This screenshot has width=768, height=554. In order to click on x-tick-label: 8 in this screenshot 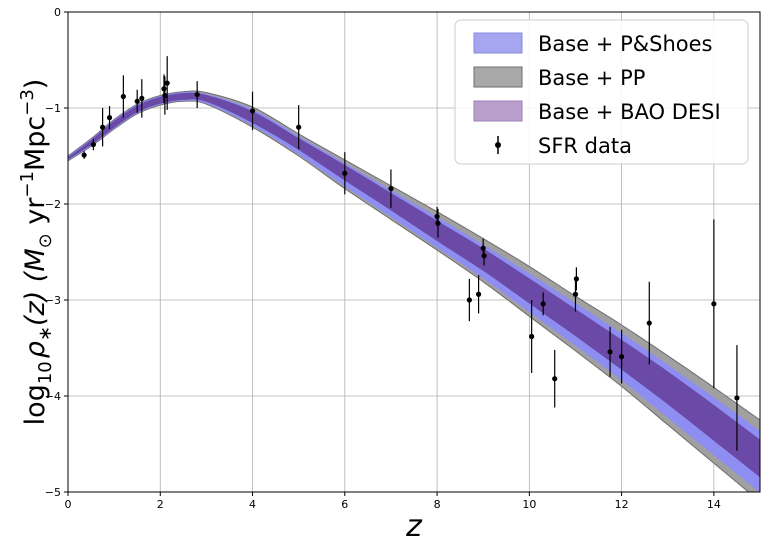, I will do `click(437, 504)`.